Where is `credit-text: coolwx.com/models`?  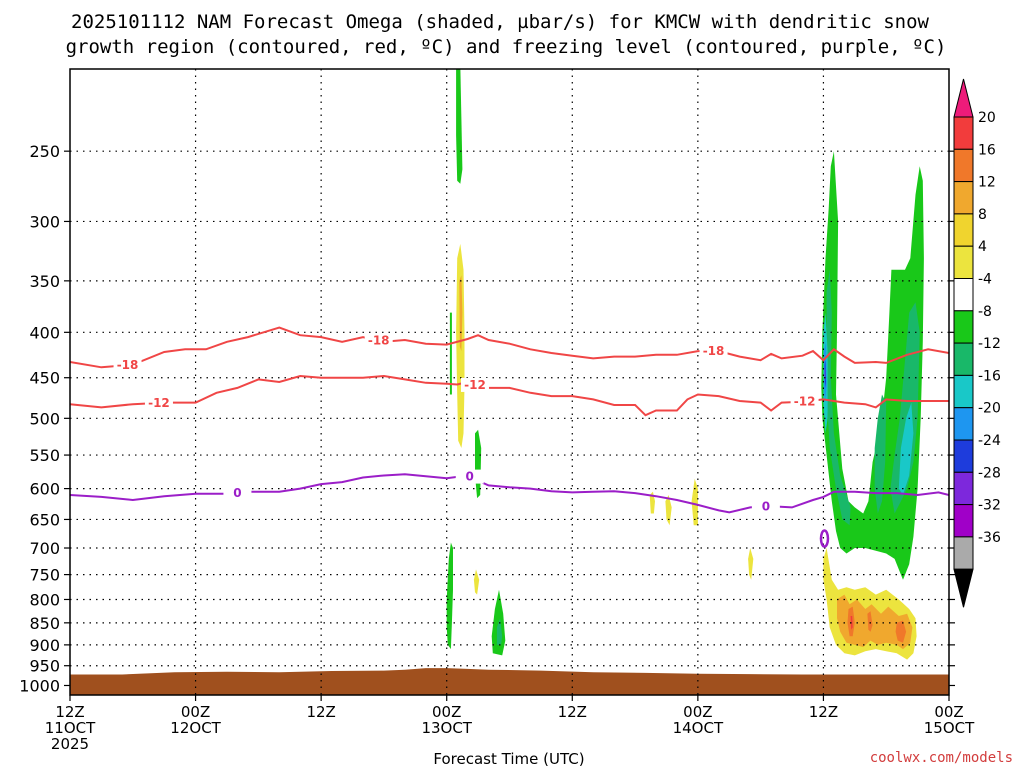 credit-text: coolwx.com/models is located at coordinates (941, 758).